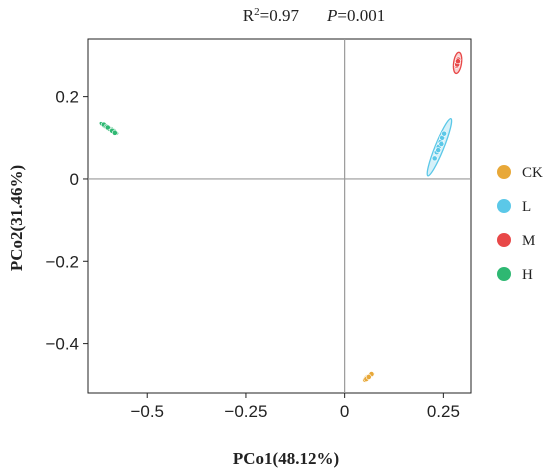  I want to click on x-tick-label: −0.25, so click(245, 411).